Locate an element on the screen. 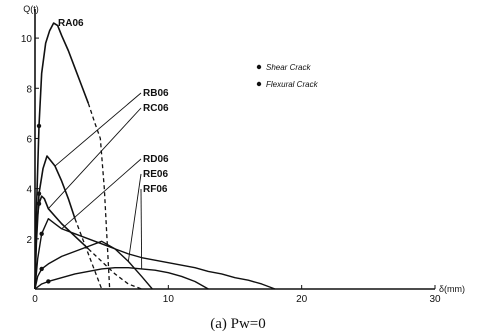 Image resolution: width=477 pixels, height=333 pixels. crack-marker-rb06 is located at coordinates (39, 193).